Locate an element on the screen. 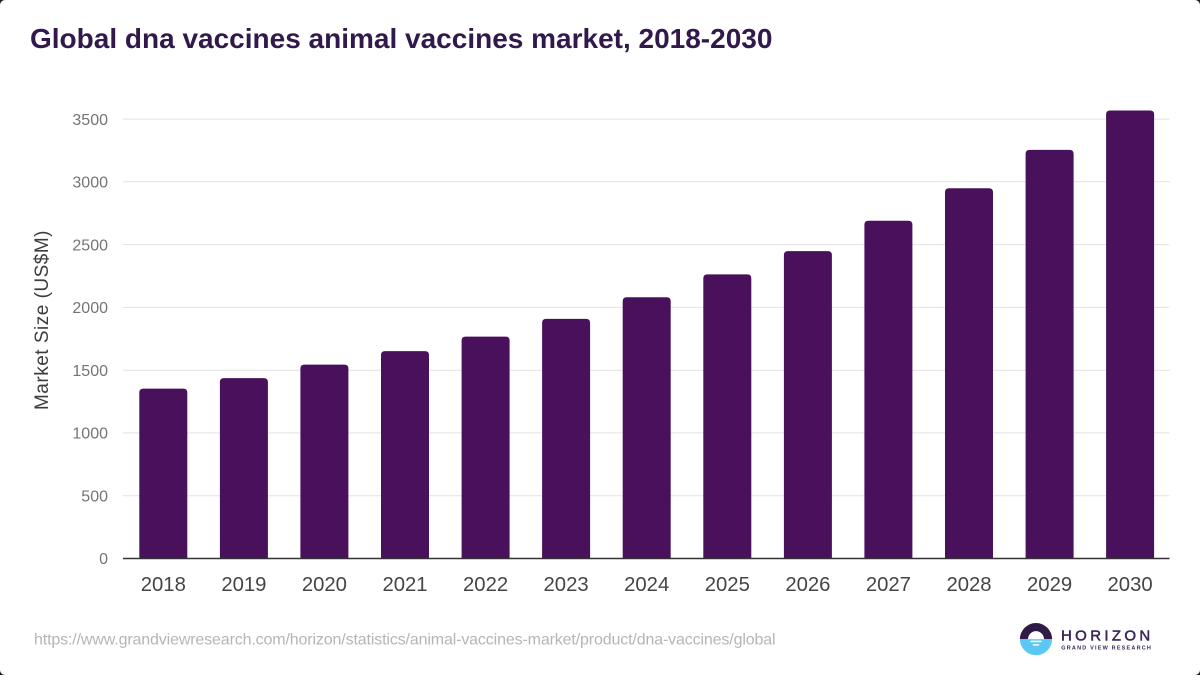 The height and width of the screenshot is (680, 1200). svg-text: Market Size (US$M) is located at coordinates (42, 320).